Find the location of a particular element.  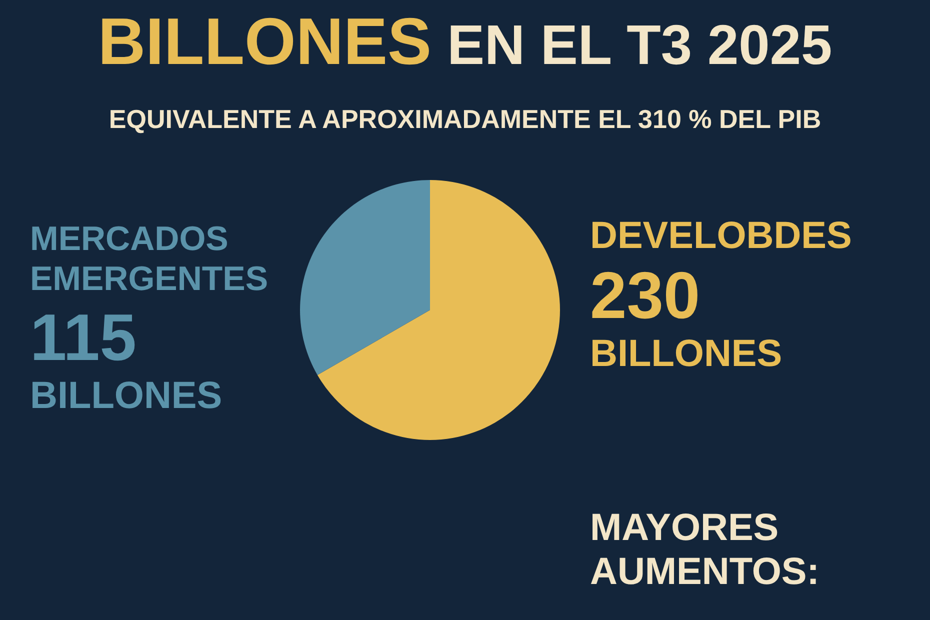

data-label: 115 BILLONES is located at coordinates (126, 358).